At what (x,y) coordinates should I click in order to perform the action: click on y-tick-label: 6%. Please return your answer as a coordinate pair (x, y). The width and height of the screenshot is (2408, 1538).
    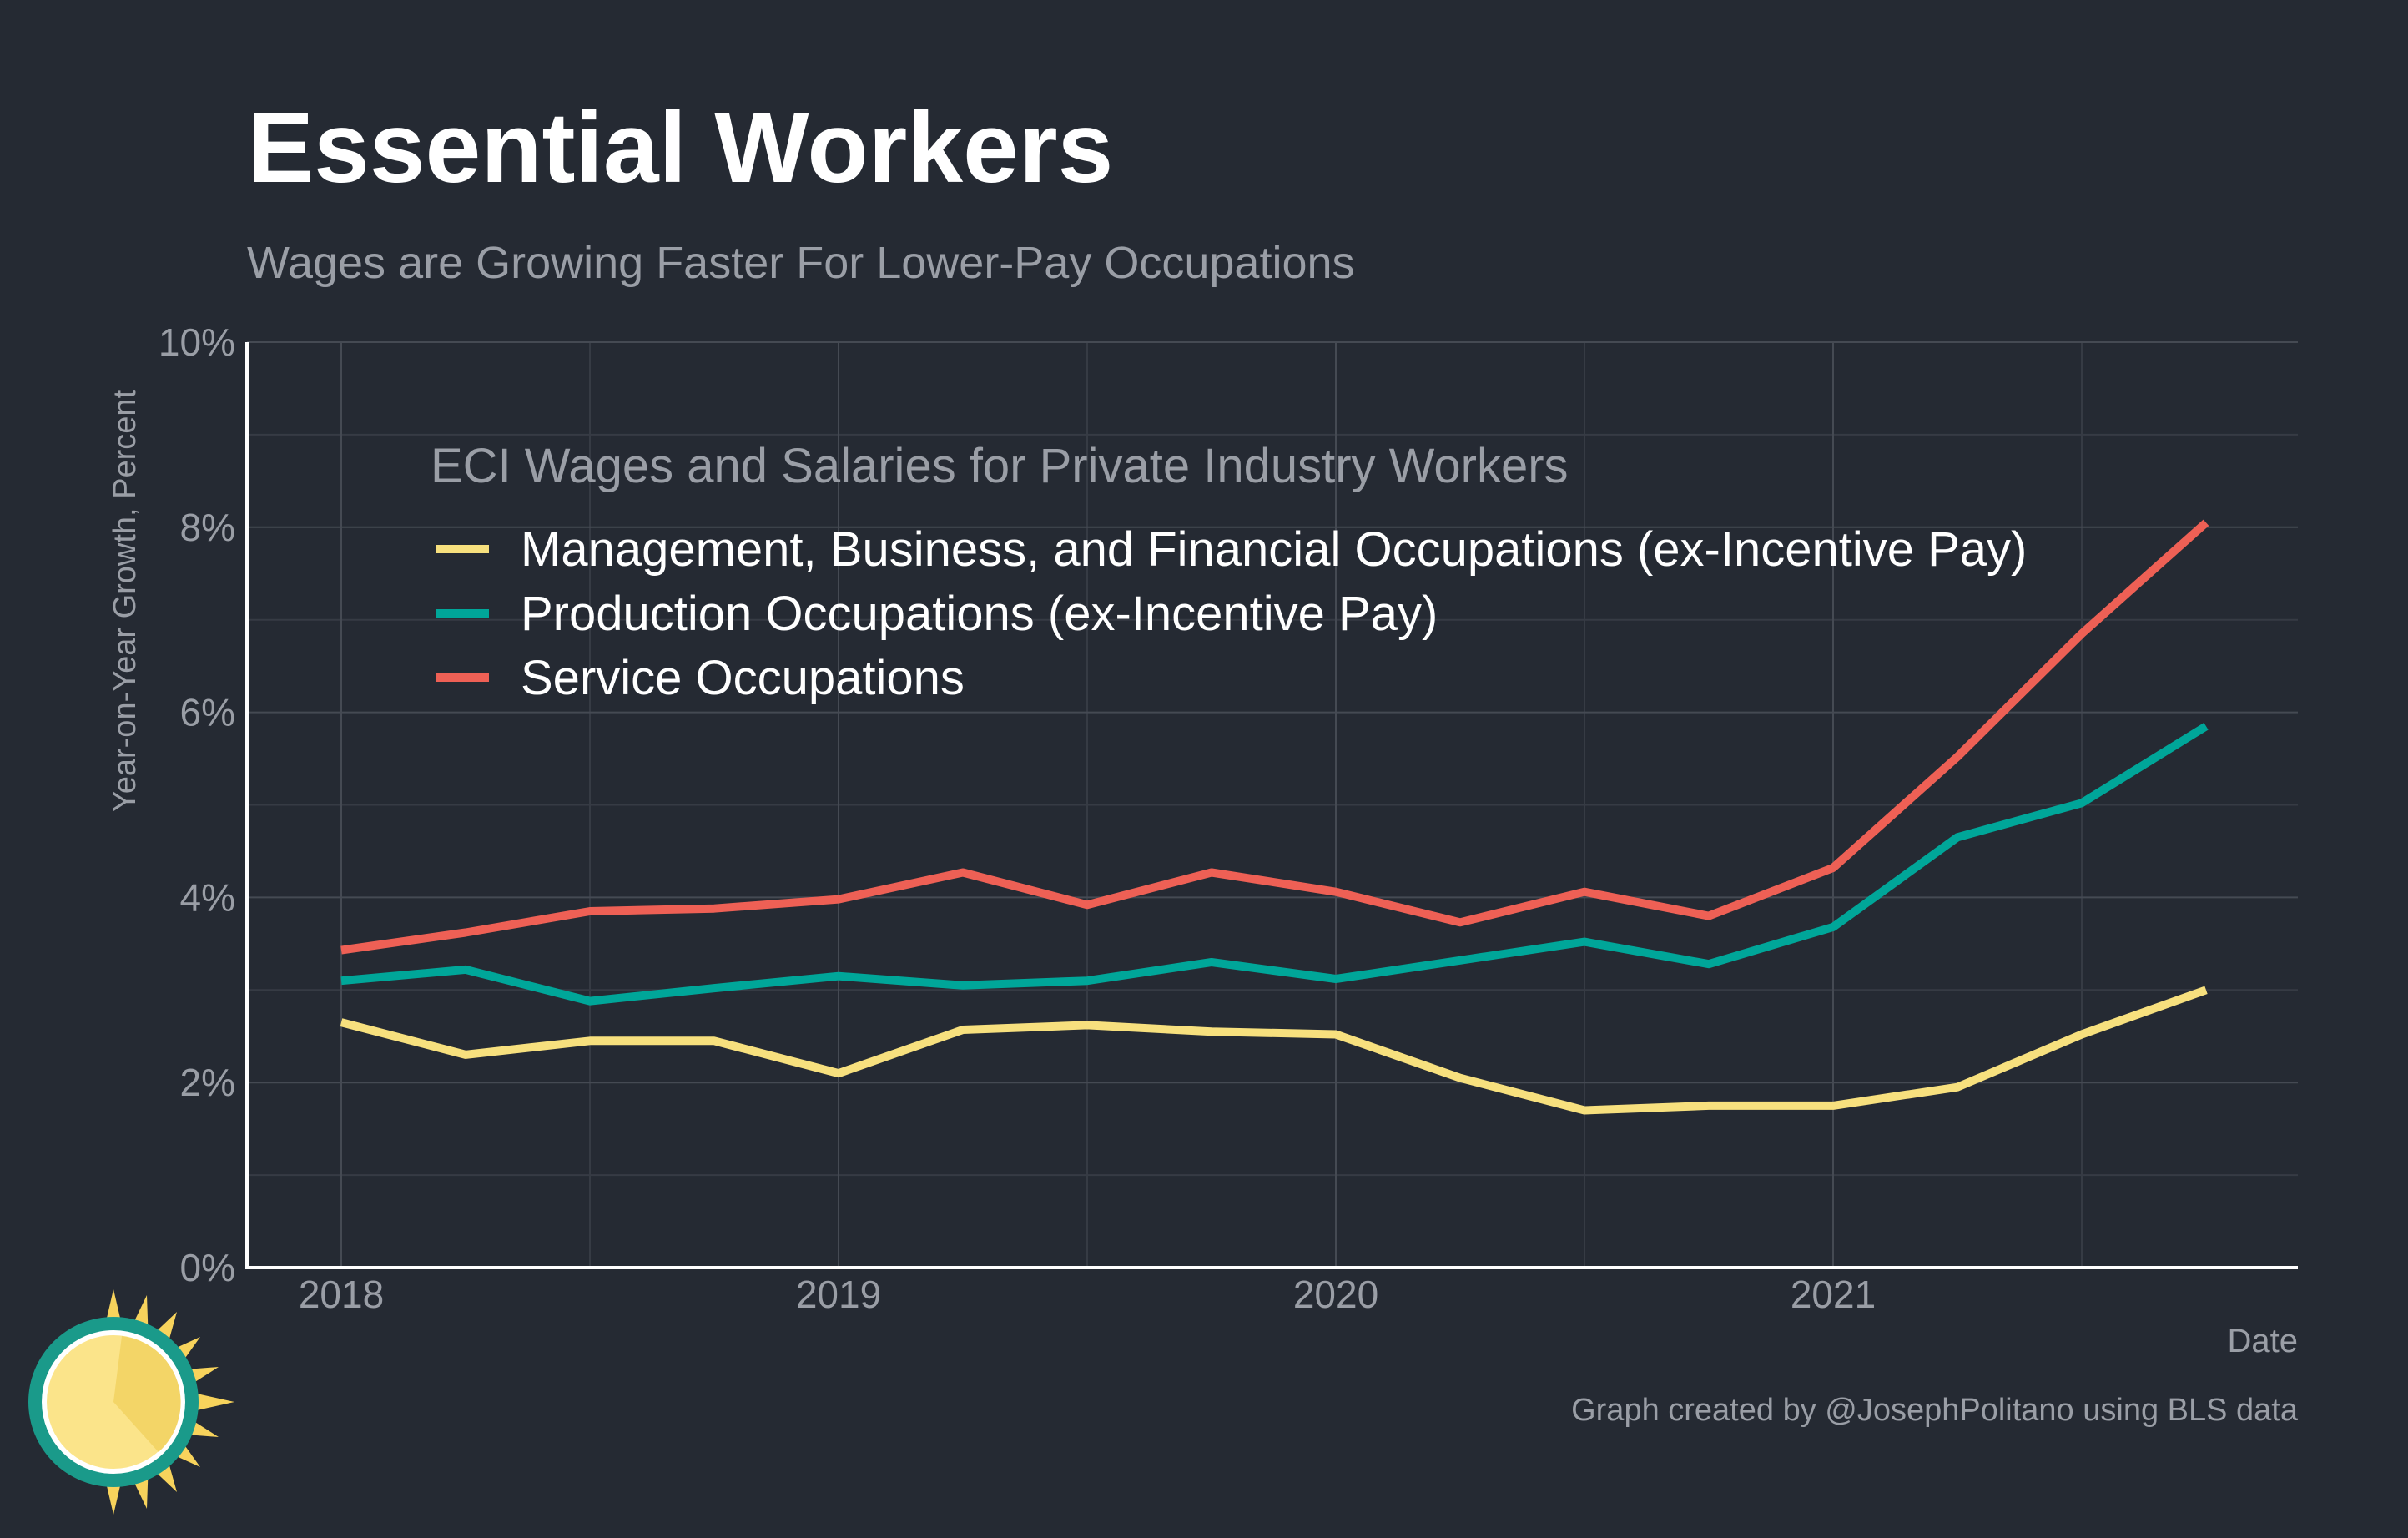
    Looking at the image, I should click on (207, 712).